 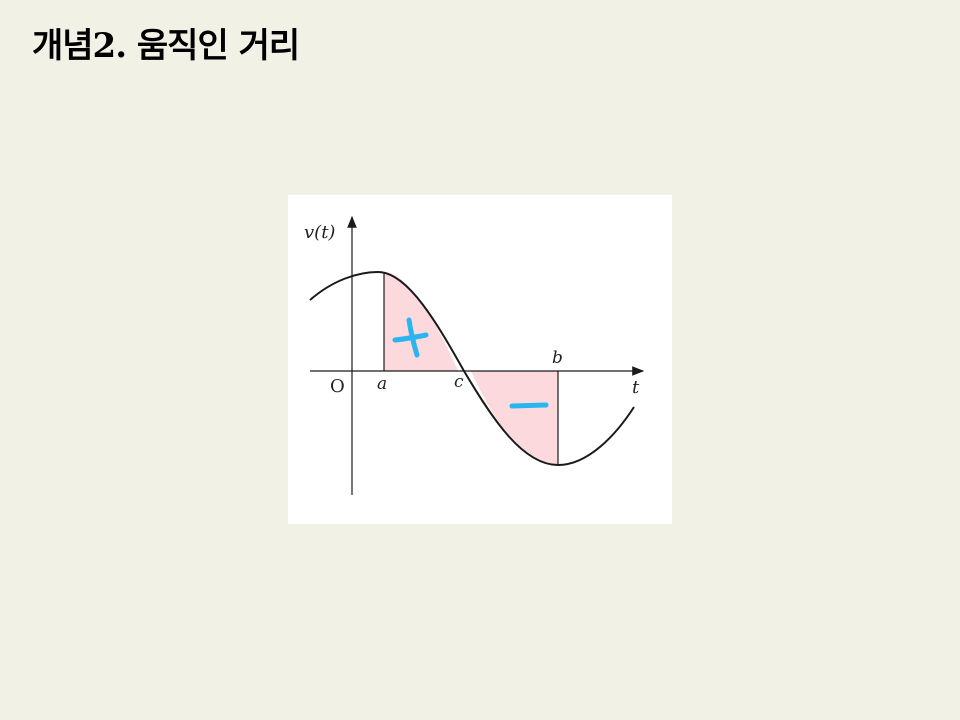 I want to click on minus-annotation, so click(x=529, y=405).